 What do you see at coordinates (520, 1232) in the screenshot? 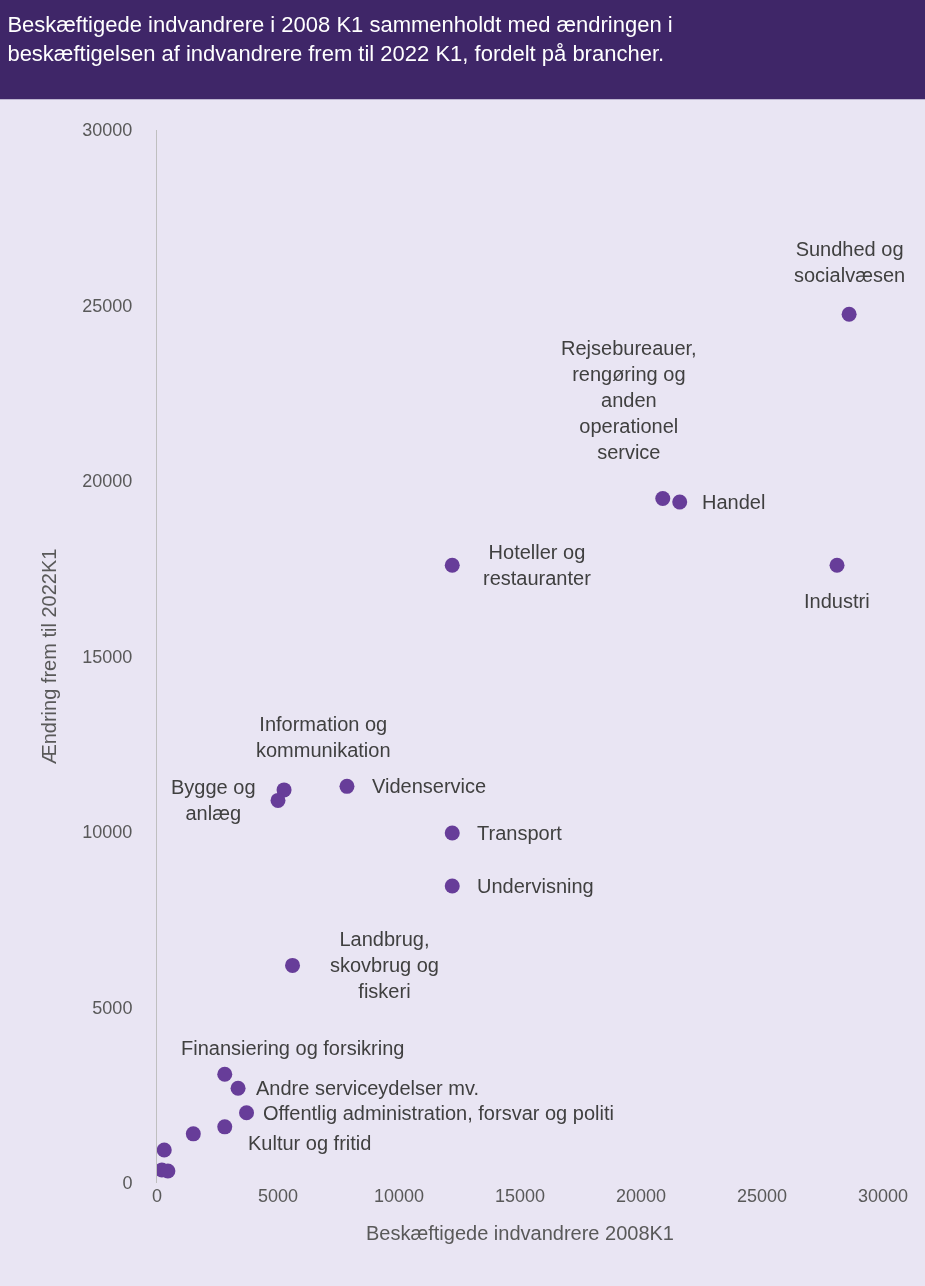
I see `x-axis-title: Beskæftigede indvandrere 2008K1` at bounding box center [520, 1232].